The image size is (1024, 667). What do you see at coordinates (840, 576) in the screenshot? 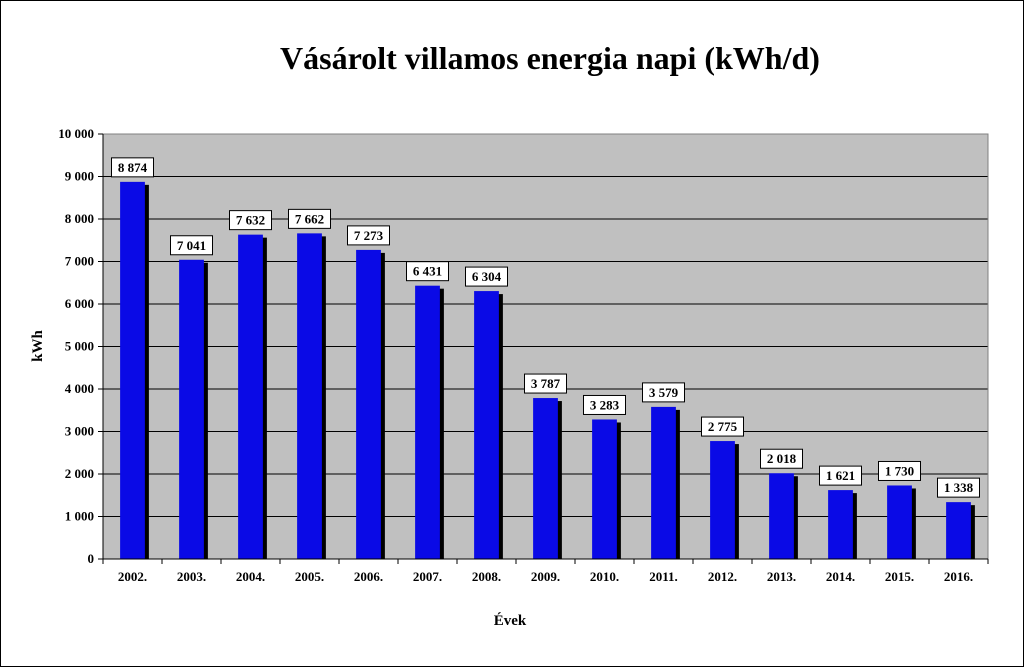
I see `x-tick-label: 2014.` at bounding box center [840, 576].